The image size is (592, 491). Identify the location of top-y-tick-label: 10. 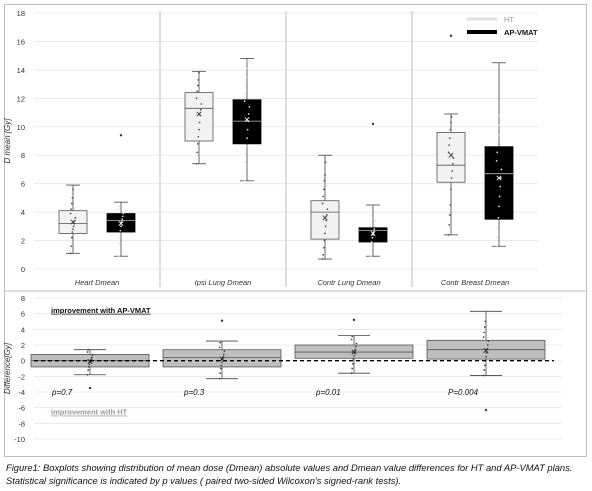
(21, 127).